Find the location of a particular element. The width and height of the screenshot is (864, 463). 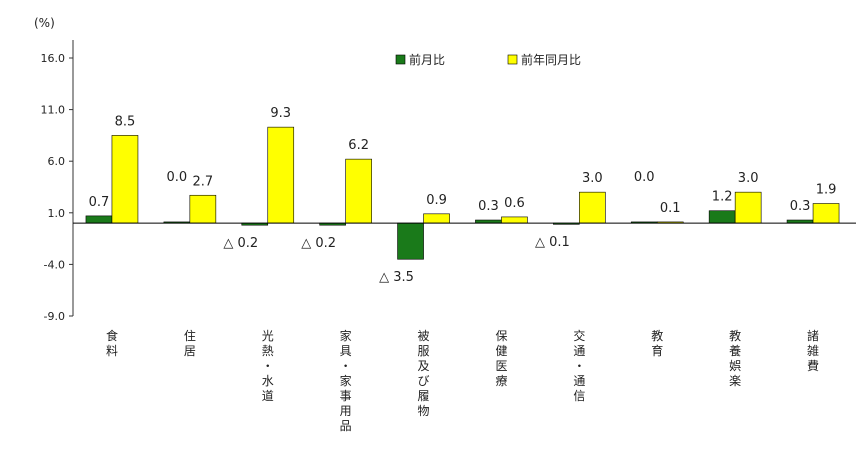

category-label: 家具・家事用品 is located at coordinates (346, 380).